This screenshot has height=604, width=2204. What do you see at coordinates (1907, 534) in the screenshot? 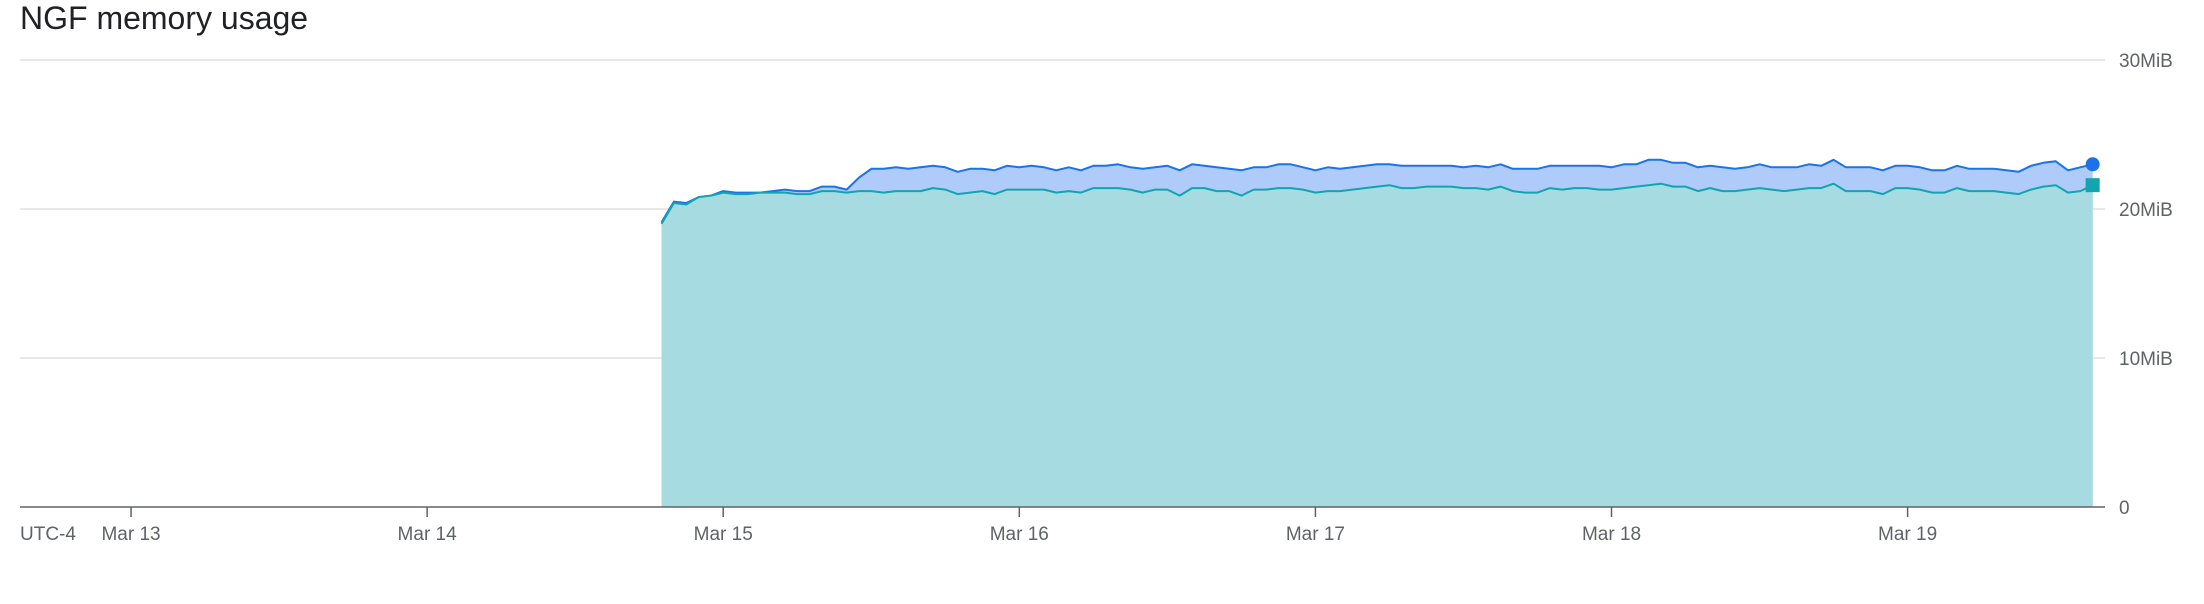
I see `x-tick-label: Mar 19` at bounding box center [1907, 534].